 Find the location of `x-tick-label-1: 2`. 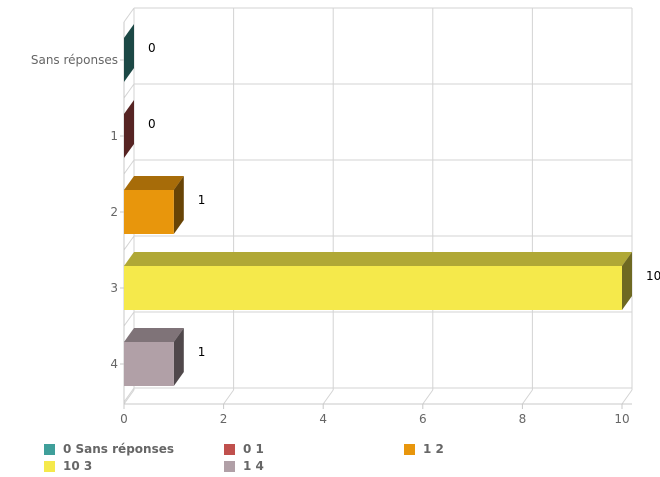

x-tick-label-1: 2 is located at coordinates (224, 419).